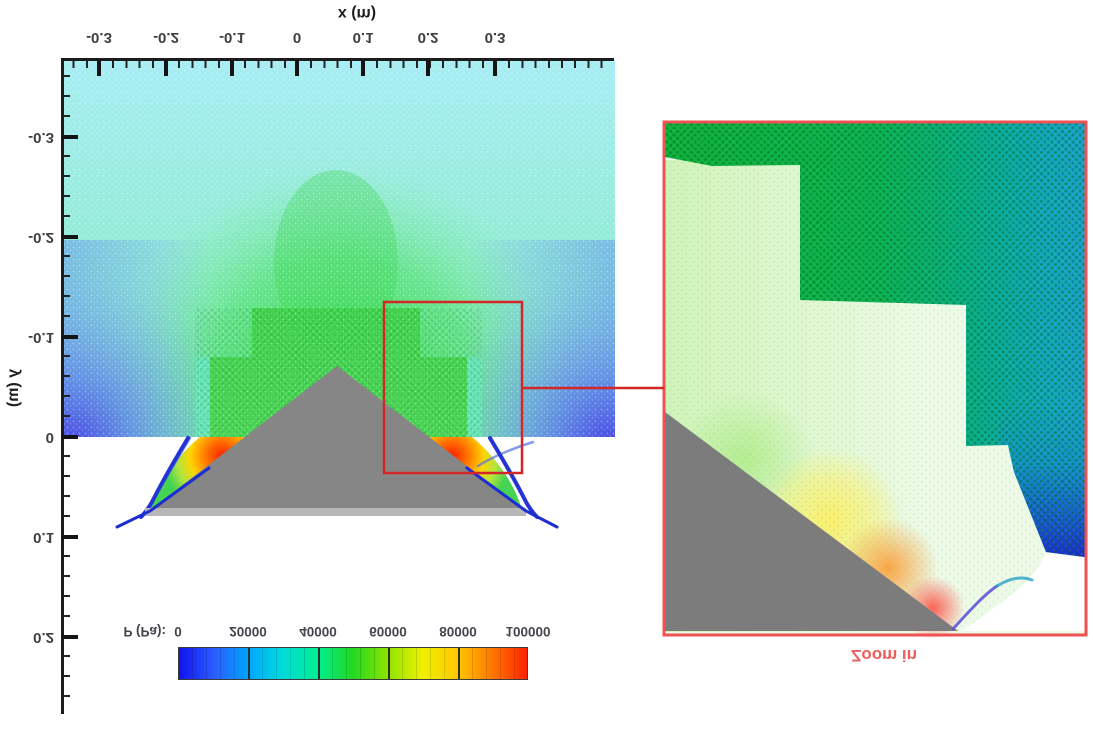 This screenshot has height=729, width=1093. What do you see at coordinates (357, 13) in the screenshot?
I see `x-axis-title: x (m)` at bounding box center [357, 13].